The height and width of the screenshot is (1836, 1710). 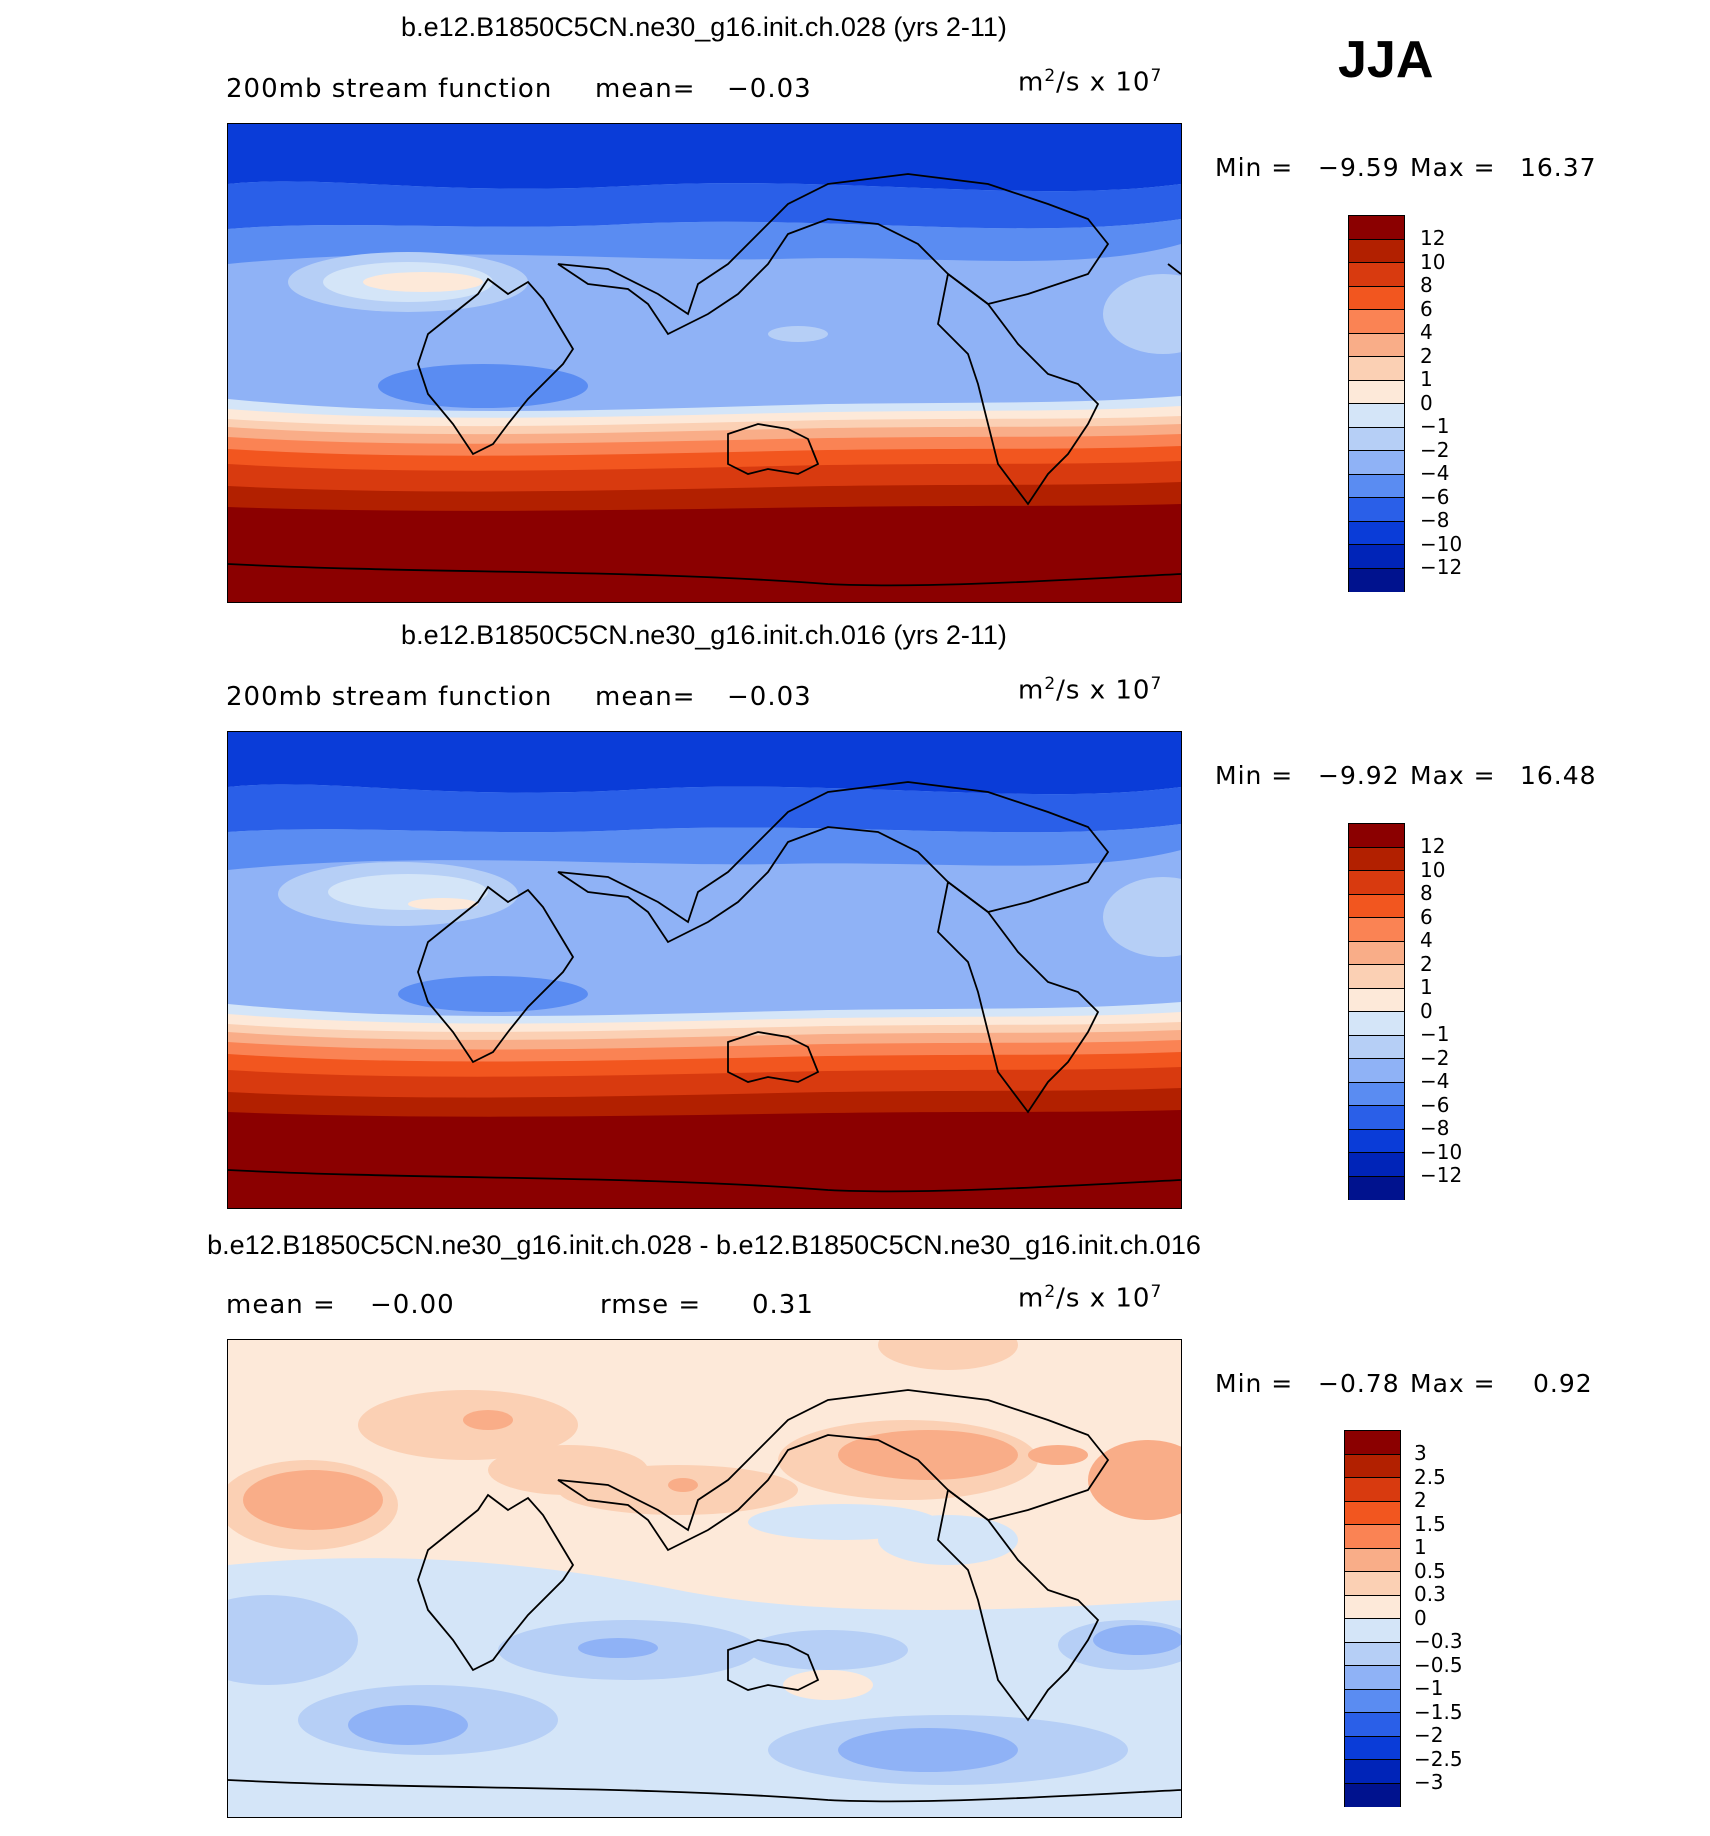 What do you see at coordinates (1090, 690) in the screenshot?
I see `panel2-units: m2/s x 107` at bounding box center [1090, 690].